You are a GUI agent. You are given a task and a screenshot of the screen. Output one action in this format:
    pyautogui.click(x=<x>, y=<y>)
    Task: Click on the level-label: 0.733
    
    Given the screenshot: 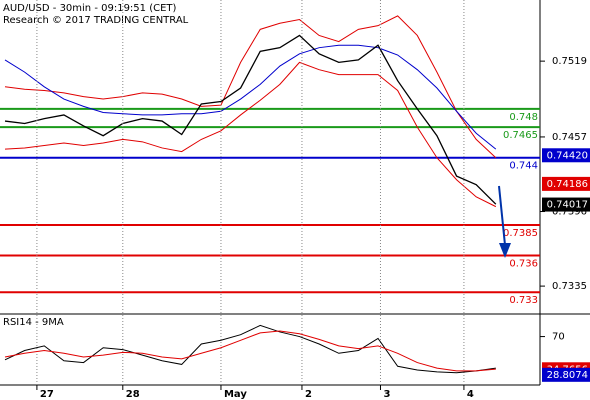 What is the action you would take?
    pyautogui.click(x=523, y=300)
    